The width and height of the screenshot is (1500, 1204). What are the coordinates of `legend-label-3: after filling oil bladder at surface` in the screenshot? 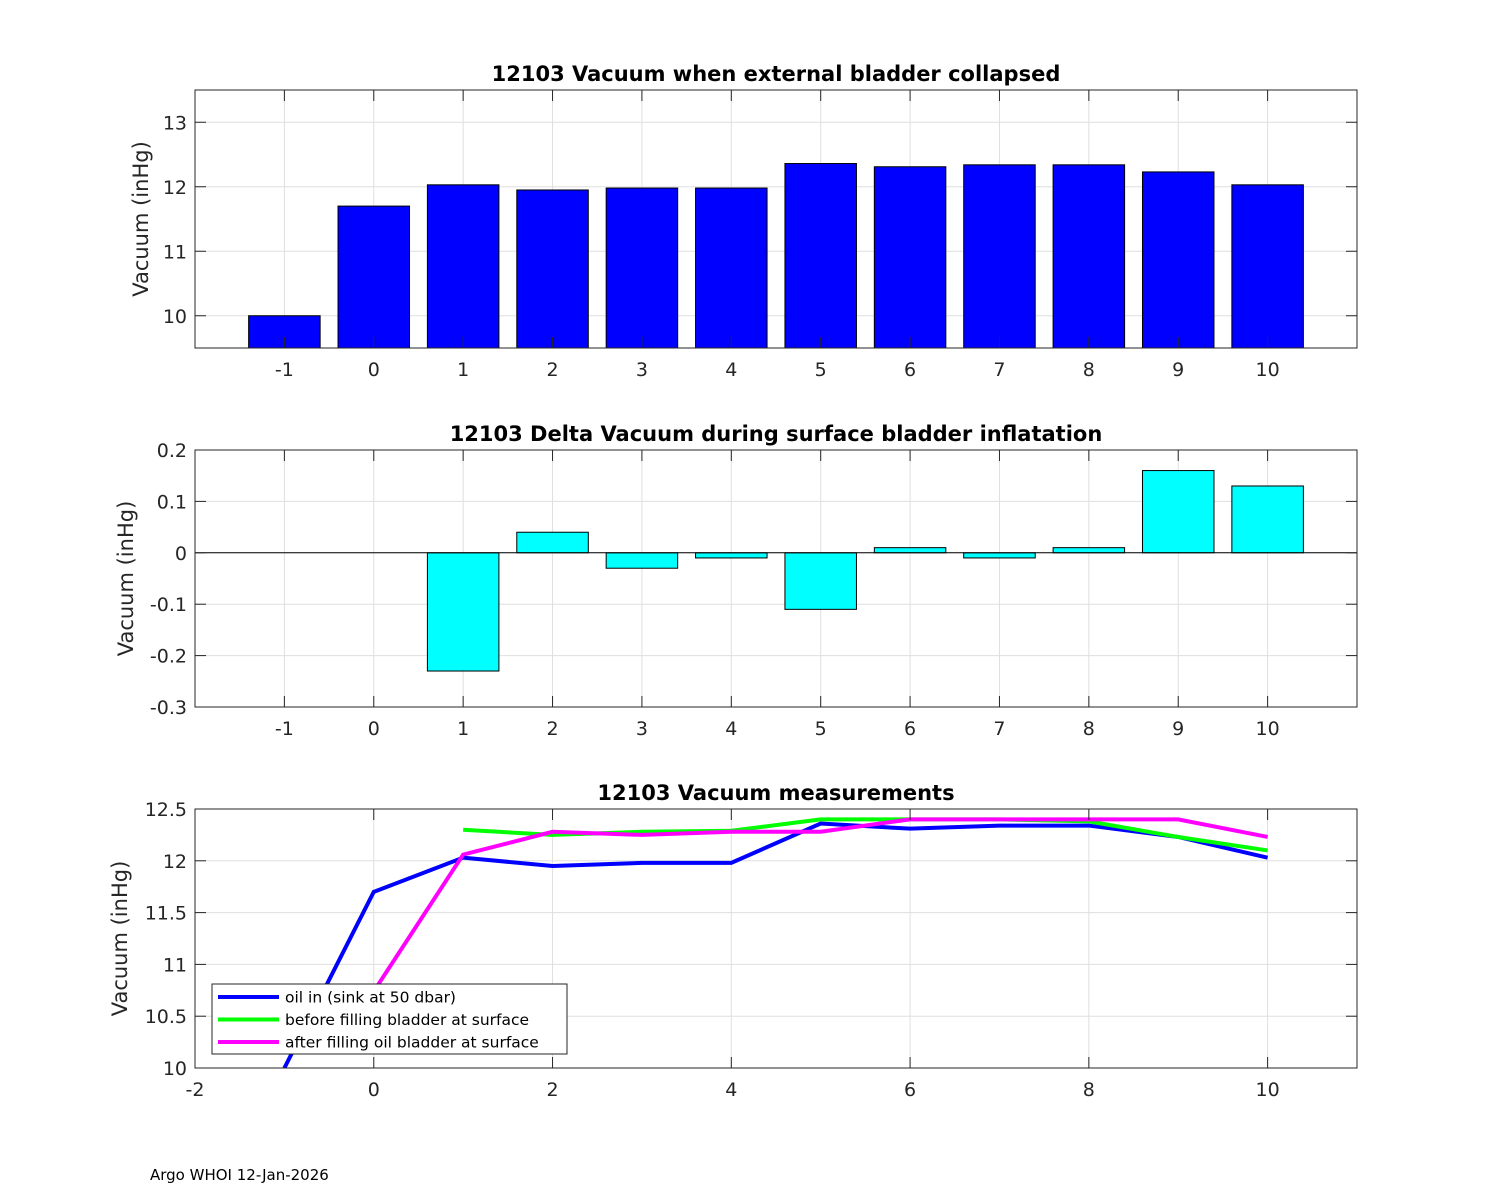 It's located at (412, 1043).